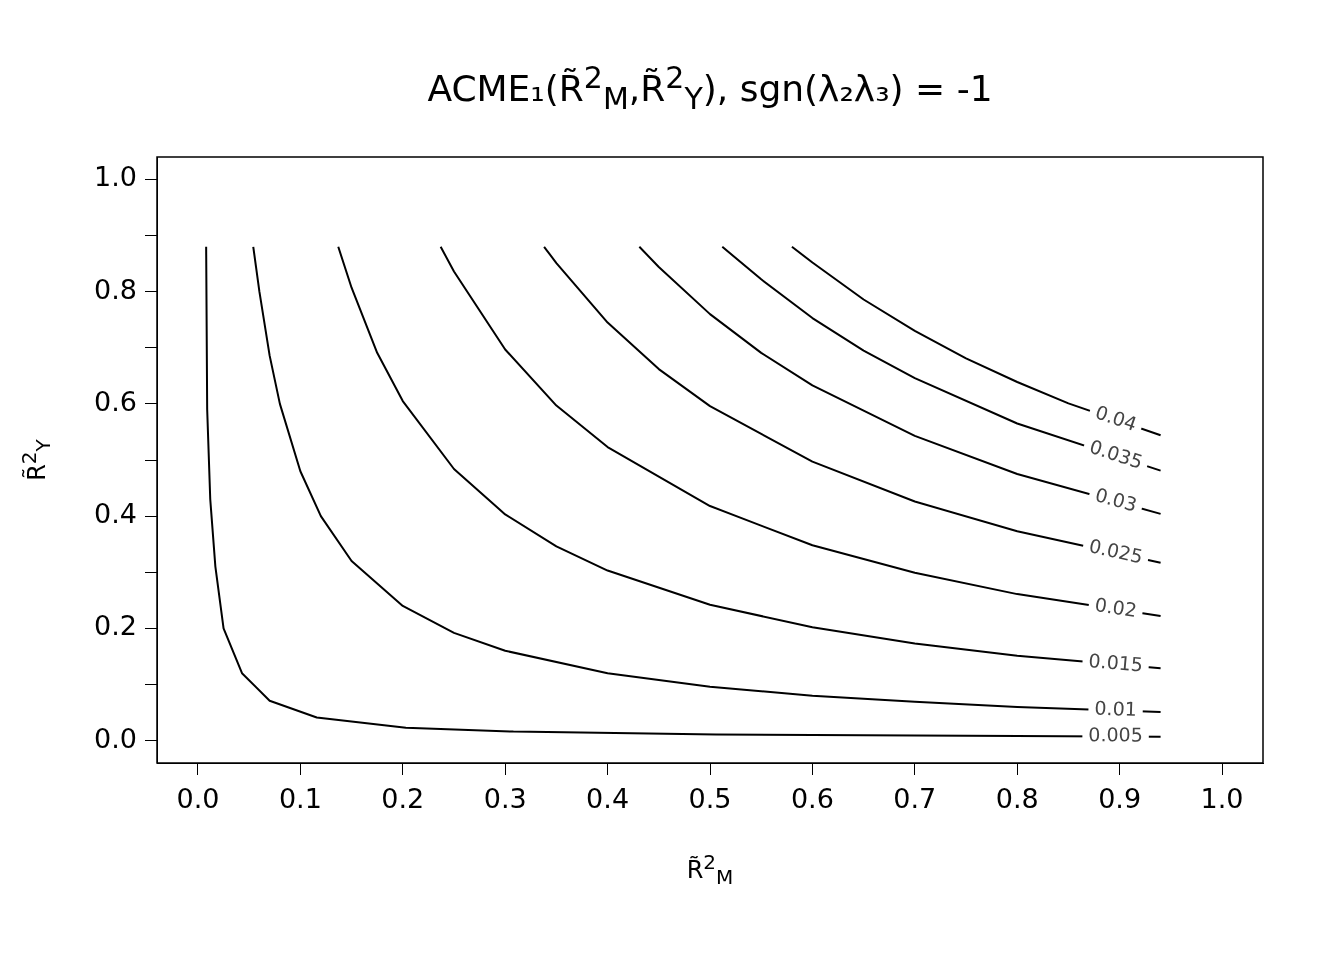 Image resolution: width=1344 pixels, height=960 pixels. Describe the element at coordinates (608, 799) in the screenshot. I see `x-tick-label: 0.4` at that location.